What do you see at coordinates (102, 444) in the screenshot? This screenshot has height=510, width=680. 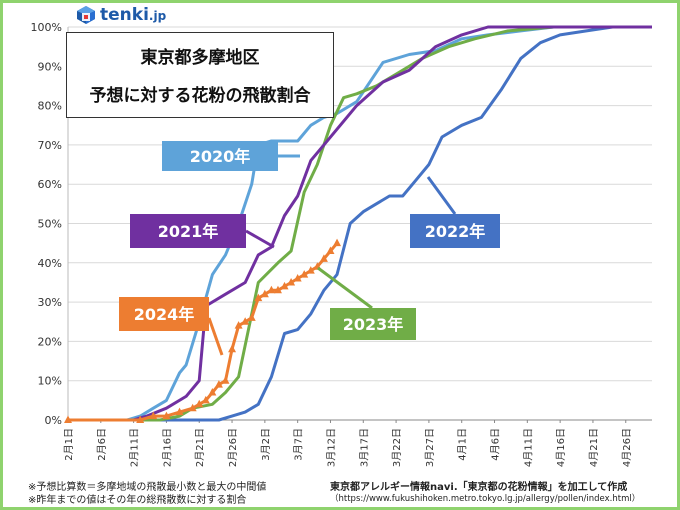 I see `x-tick-label: 2月6日` at bounding box center [102, 444].